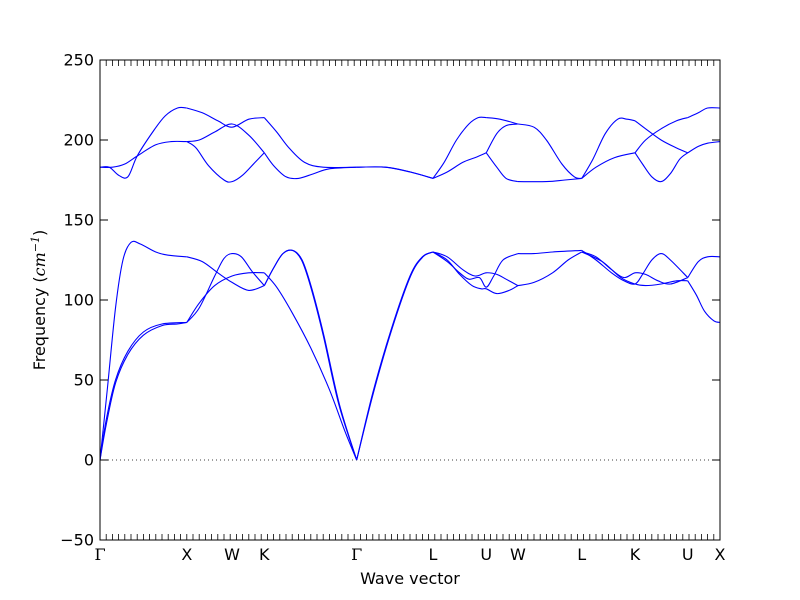 The height and width of the screenshot is (600, 800). What do you see at coordinates (78, 300) in the screenshot?
I see `y-tick-label: 100` at bounding box center [78, 300].